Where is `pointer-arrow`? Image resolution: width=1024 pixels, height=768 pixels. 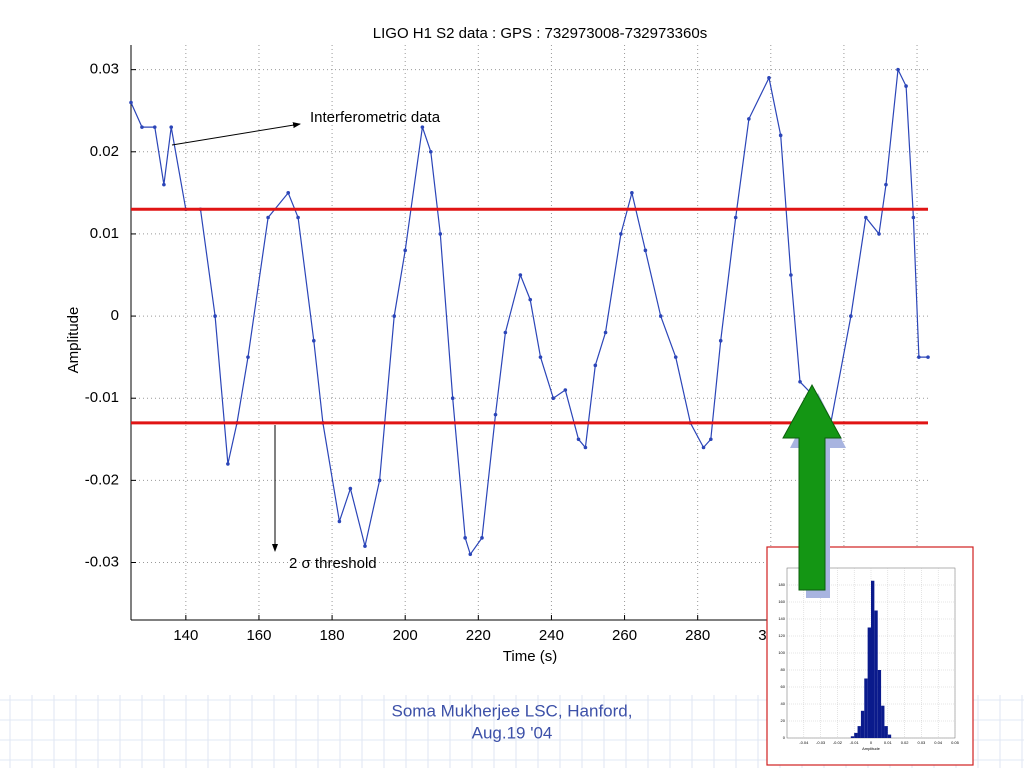 pointer-arrow is located at coordinates (814, 490).